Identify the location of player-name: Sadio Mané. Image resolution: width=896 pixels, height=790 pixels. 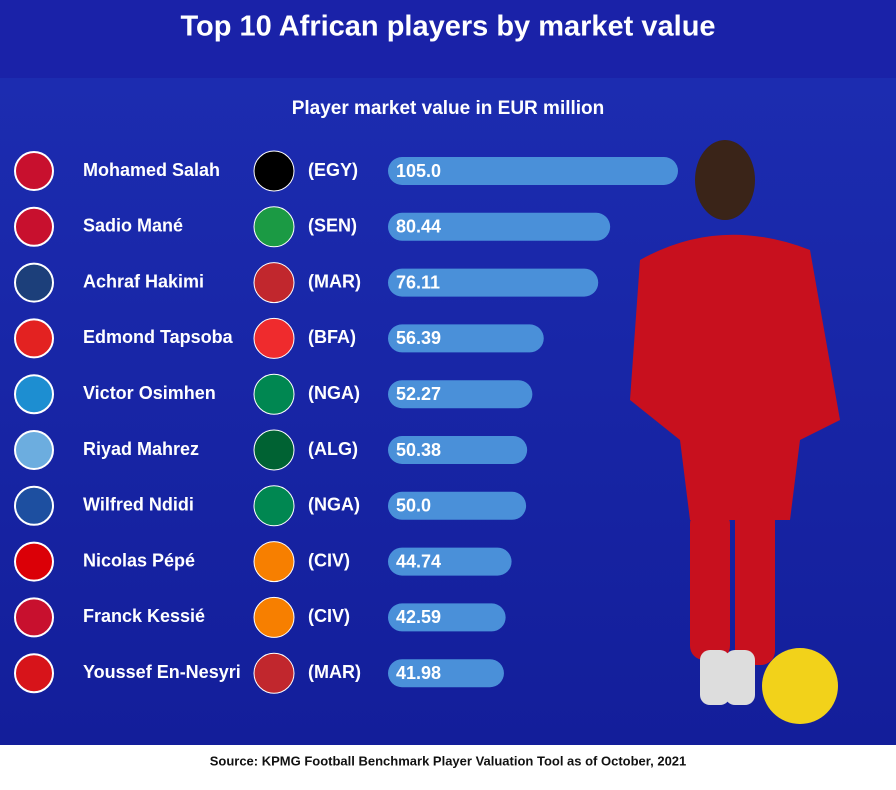
(133, 226).